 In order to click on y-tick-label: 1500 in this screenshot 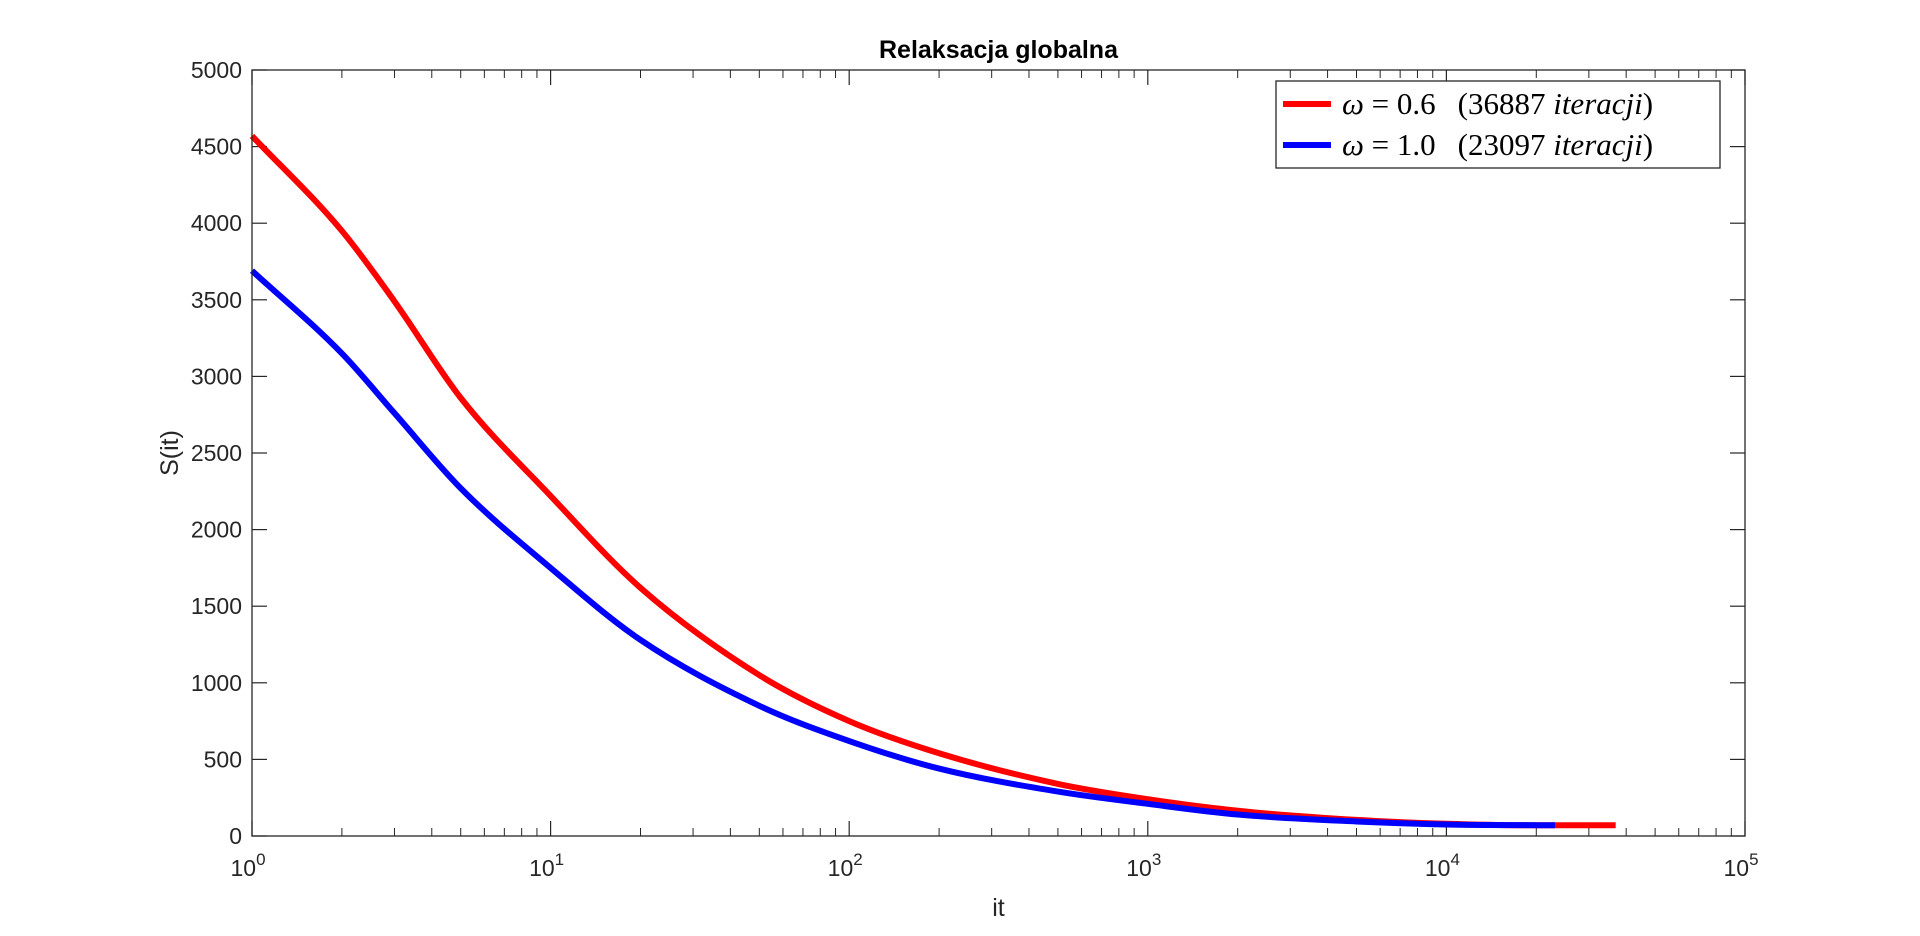, I will do `click(216, 606)`.